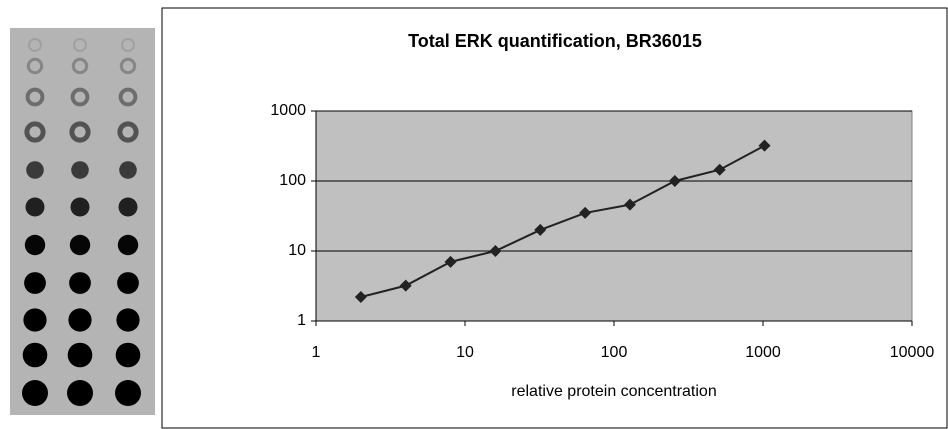  What do you see at coordinates (288, 110) in the screenshot?
I see `y-tick-label: 1000` at bounding box center [288, 110].